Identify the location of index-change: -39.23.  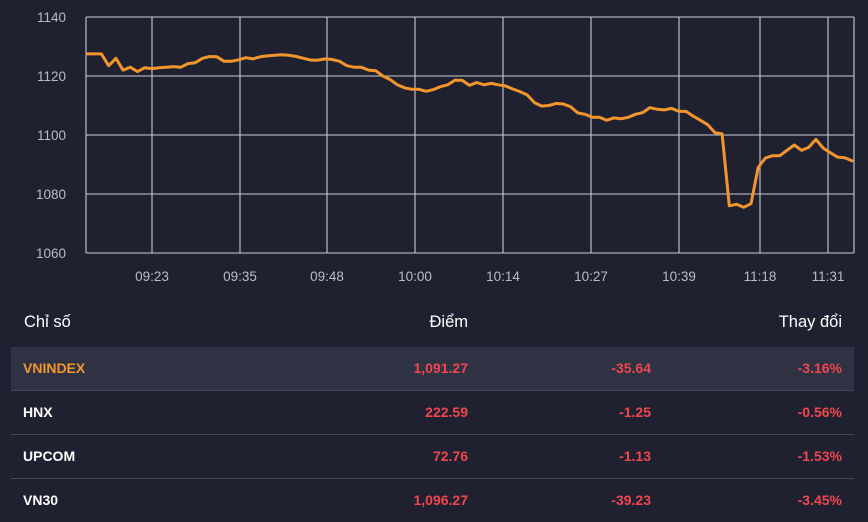
(631, 500).